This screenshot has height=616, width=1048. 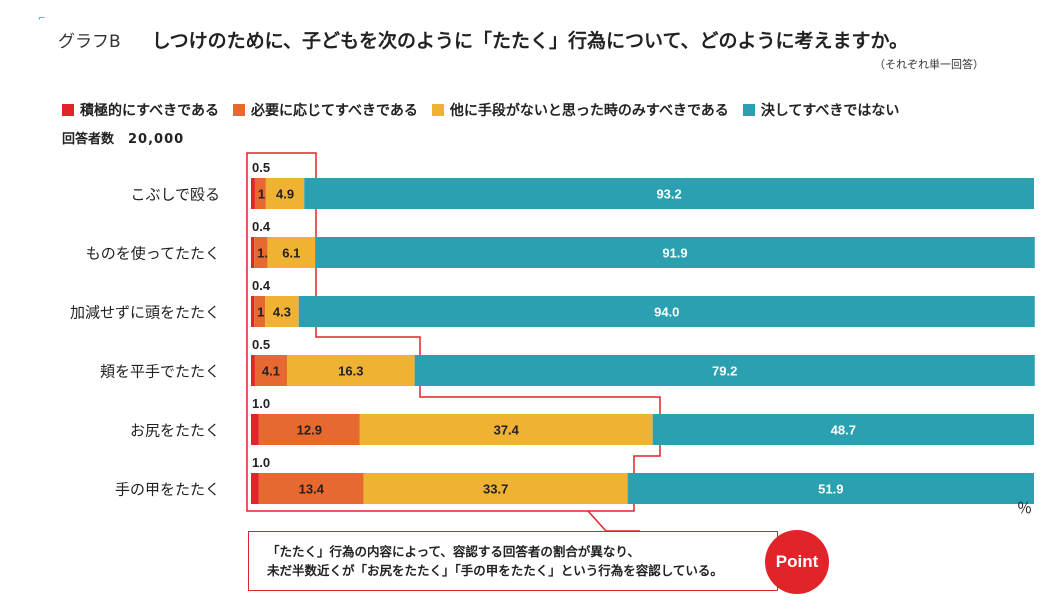 What do you see at coordinates (929, 64) in the screenshot?
I see `answer-type-note: （それぞれ単一回答）` at bounding box center [929, 64].